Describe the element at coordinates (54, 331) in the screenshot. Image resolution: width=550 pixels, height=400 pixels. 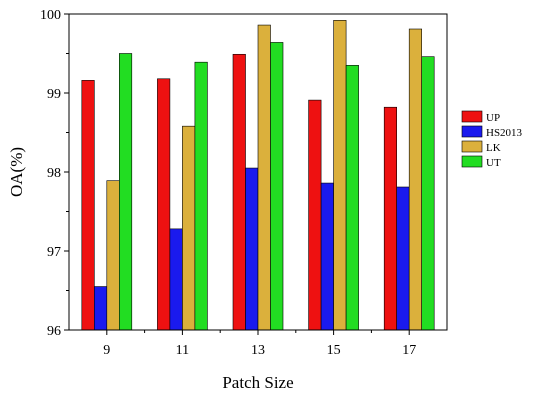
I see `y-tick-label: 96` at that location.